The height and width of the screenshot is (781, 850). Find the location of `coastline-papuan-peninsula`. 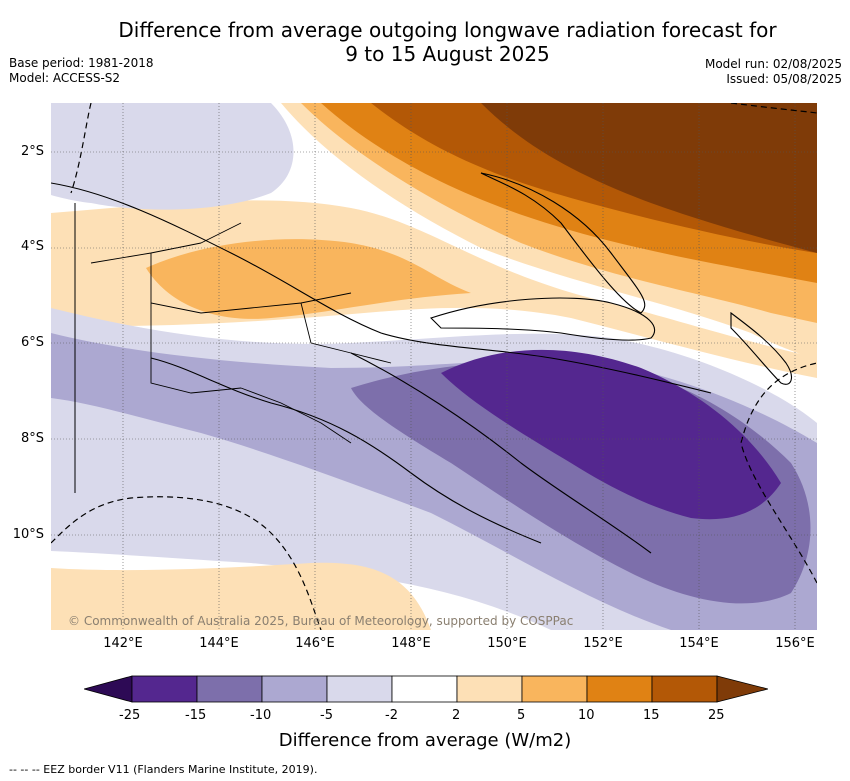

coastline-papuan-peninsula is located at coordinates (501, 453).